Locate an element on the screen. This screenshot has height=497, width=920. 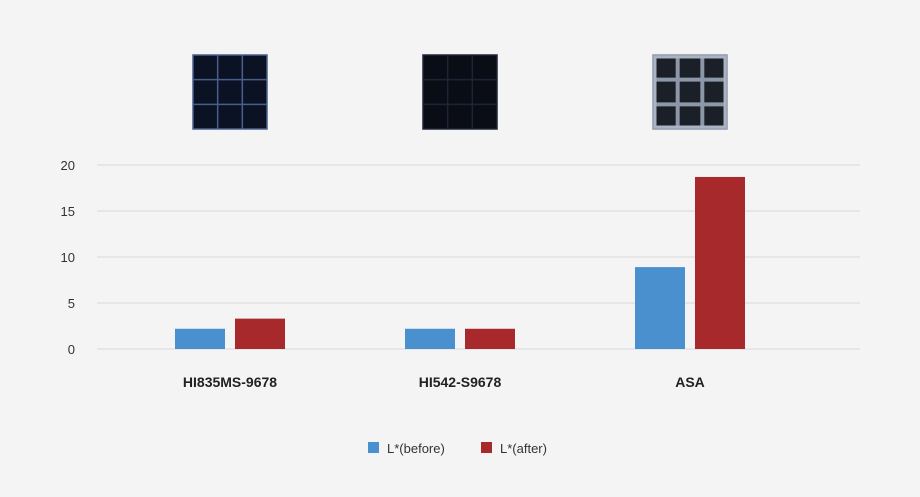
category-label: HI835MS-9678 is located at coordinates (230, 382).